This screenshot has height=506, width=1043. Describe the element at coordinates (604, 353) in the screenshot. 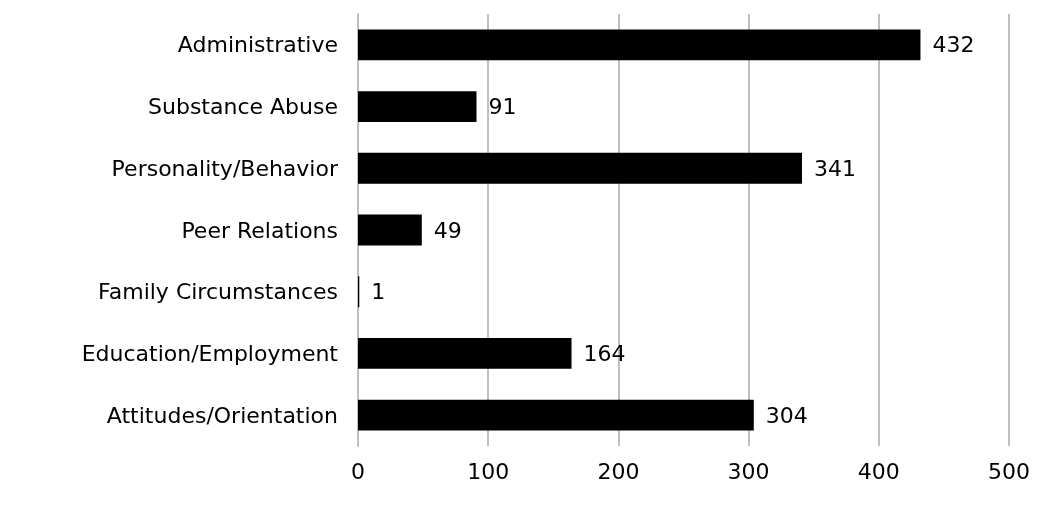

I see `data-label: 164` at that location.